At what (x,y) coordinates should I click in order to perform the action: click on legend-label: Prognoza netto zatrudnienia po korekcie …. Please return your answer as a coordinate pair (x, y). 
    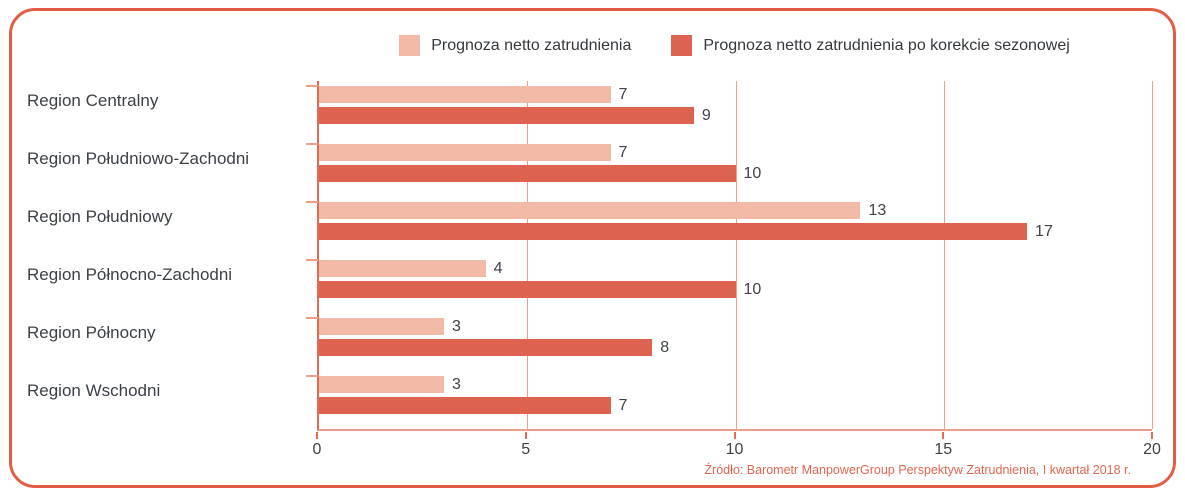
    Looking at the image, I should click on (886, 45).